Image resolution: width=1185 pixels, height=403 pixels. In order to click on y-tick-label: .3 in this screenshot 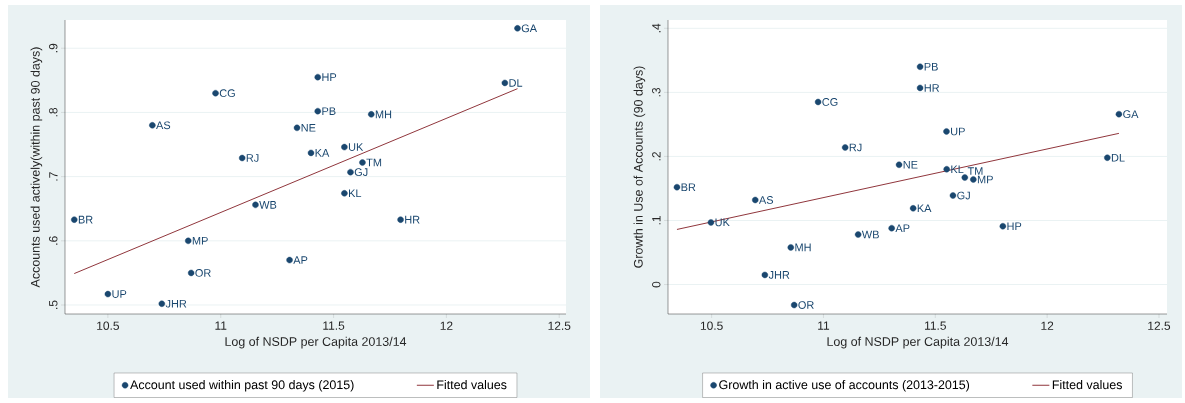, I will do `click(656, 92)`.